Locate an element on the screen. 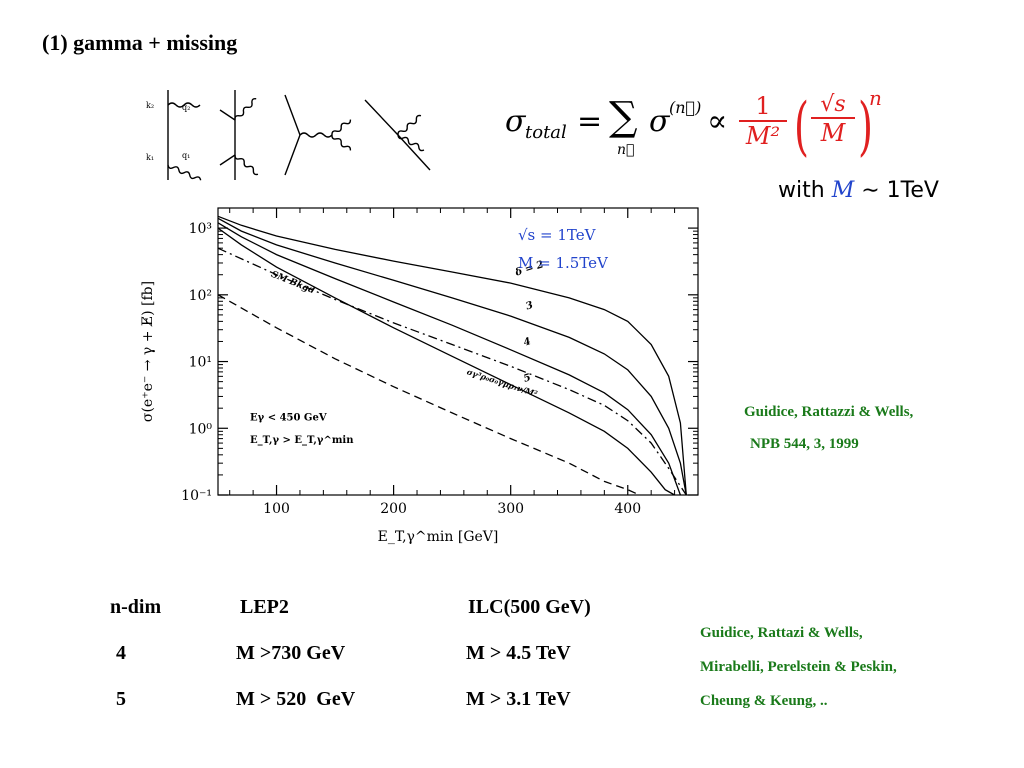 This screenshot has width=1024, height=768. series-label: SM Bkgd is located at coordinates (293, 283).